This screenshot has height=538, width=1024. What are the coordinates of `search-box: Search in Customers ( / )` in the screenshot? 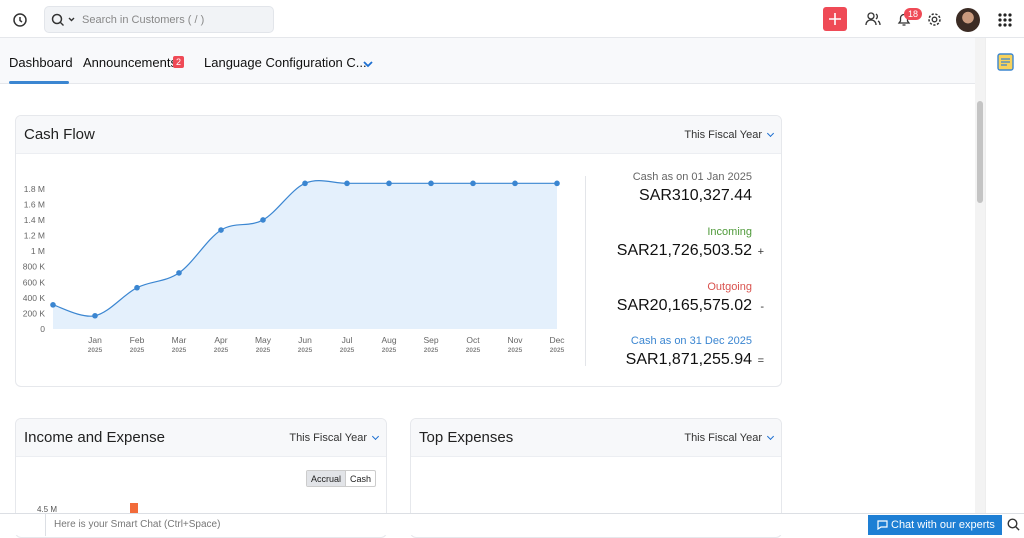 It's located at (159, 19).